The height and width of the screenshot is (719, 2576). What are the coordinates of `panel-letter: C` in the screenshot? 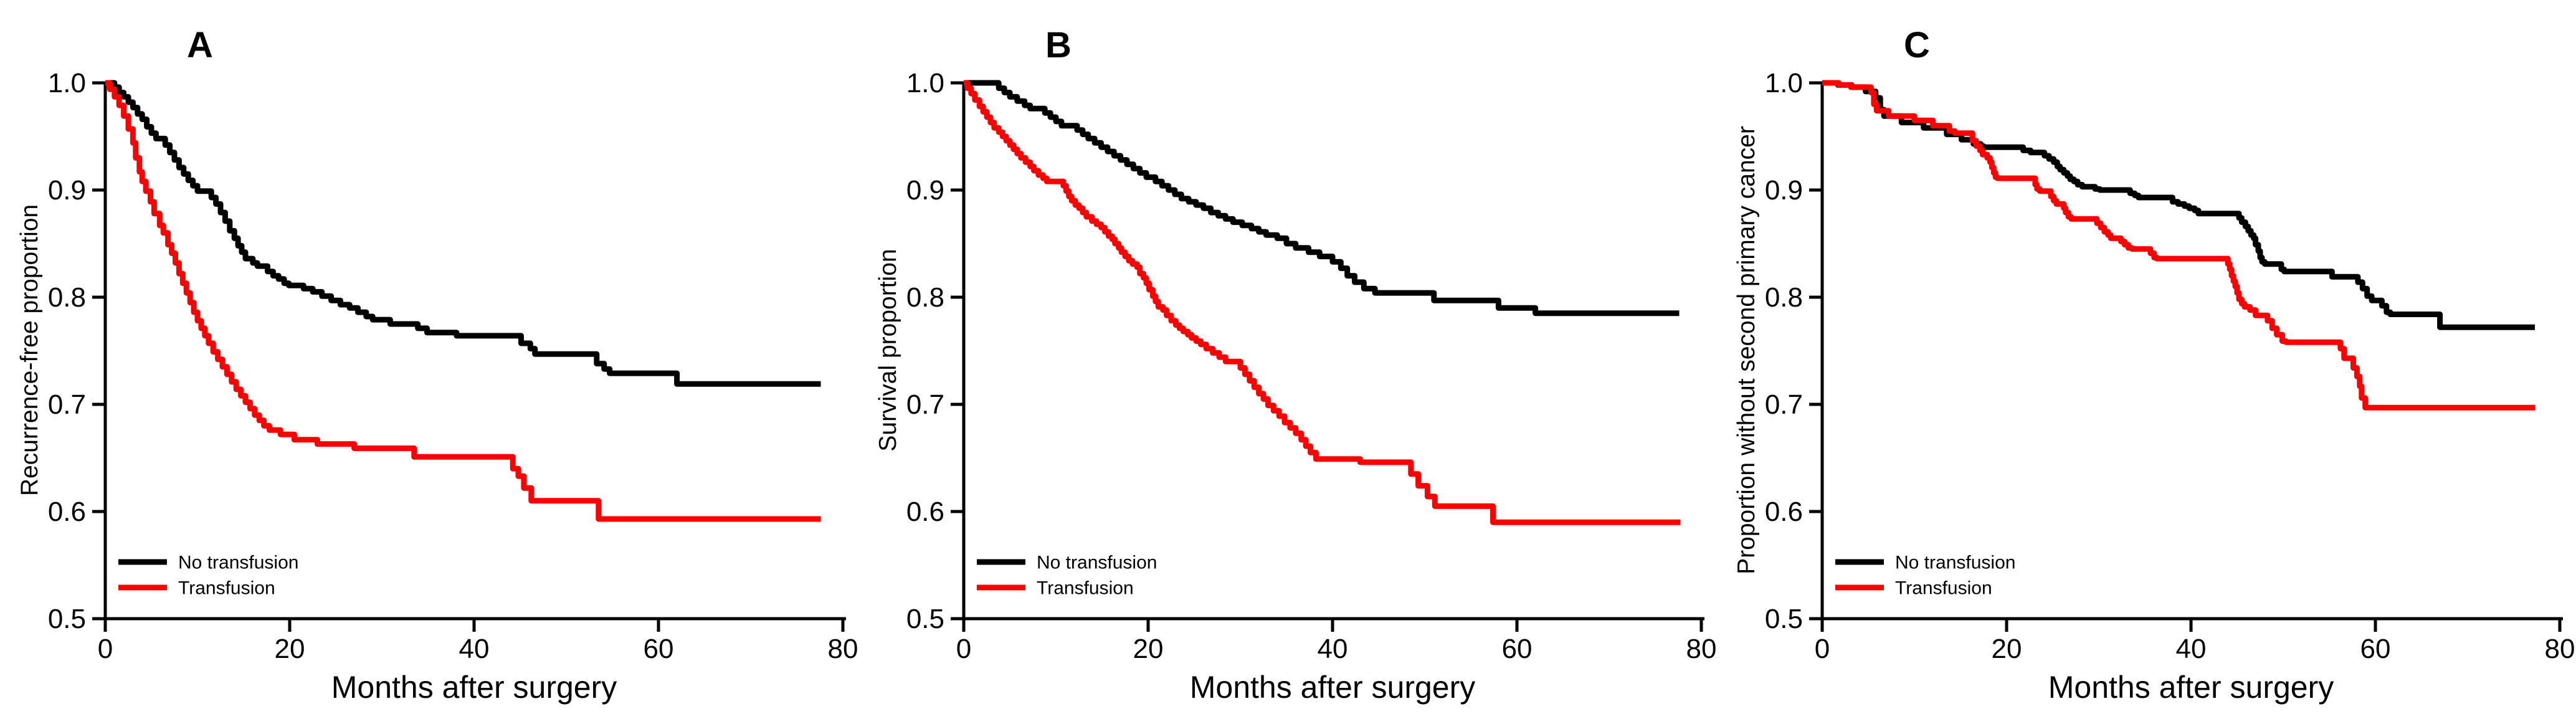 It's located at (1917, 45).